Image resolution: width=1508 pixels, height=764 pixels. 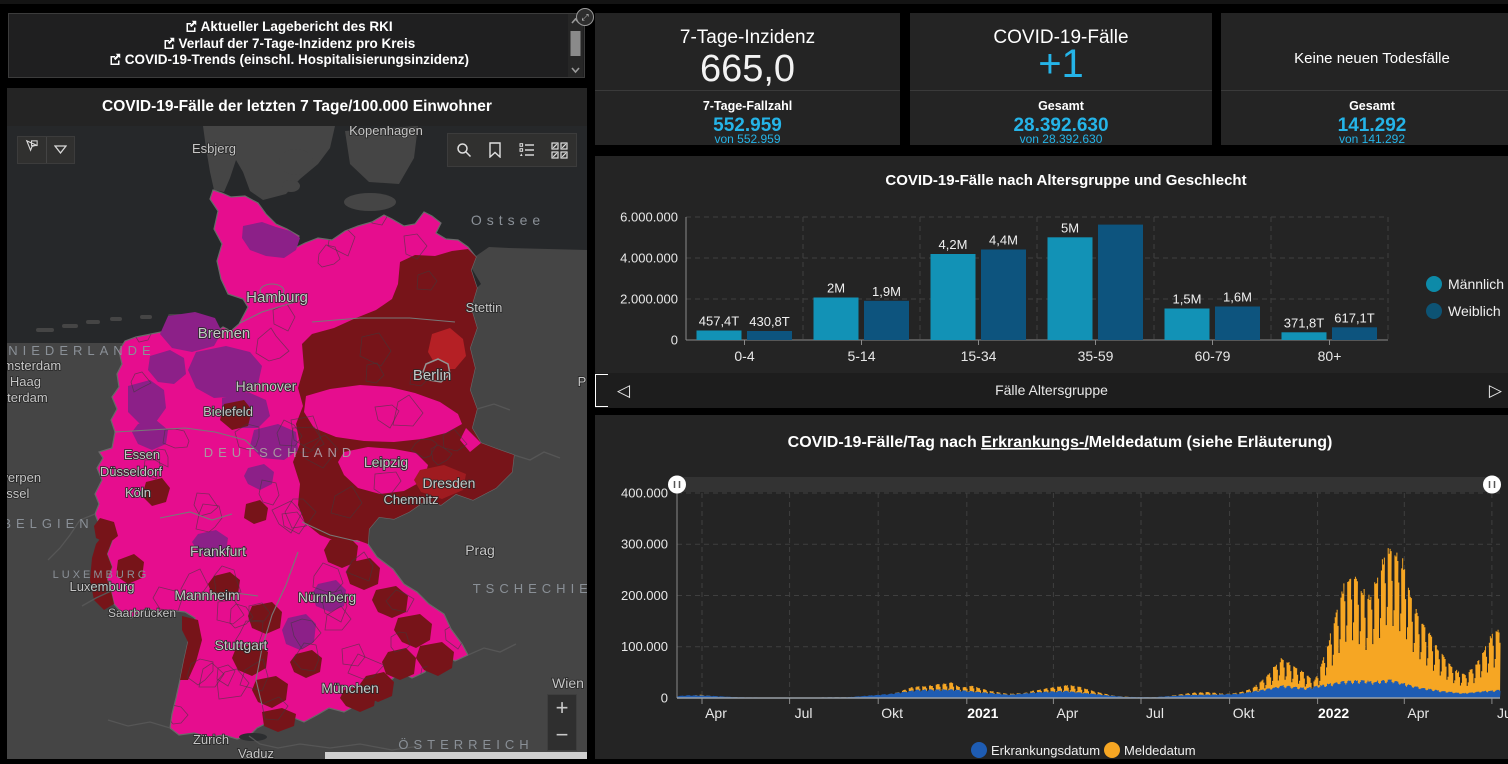 I want to click on svg-text: Amsterdam, so click(x=34, y=365).